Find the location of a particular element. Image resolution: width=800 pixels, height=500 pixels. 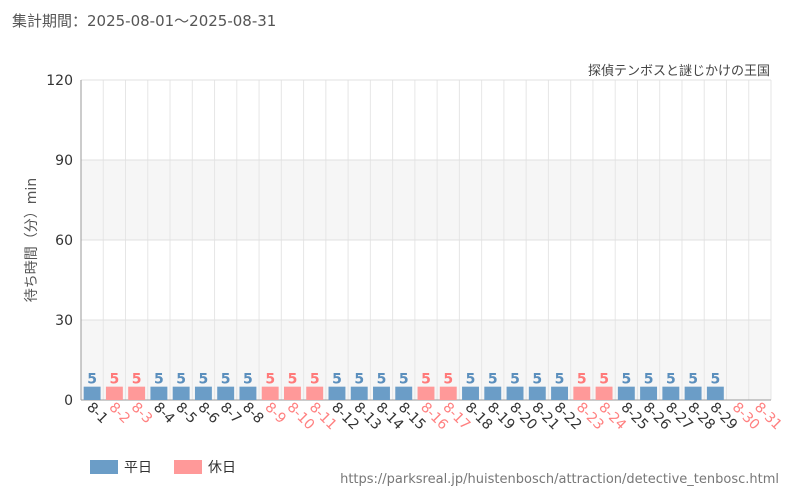

legend: 平日 休日 is located at coordinates (163, 467).